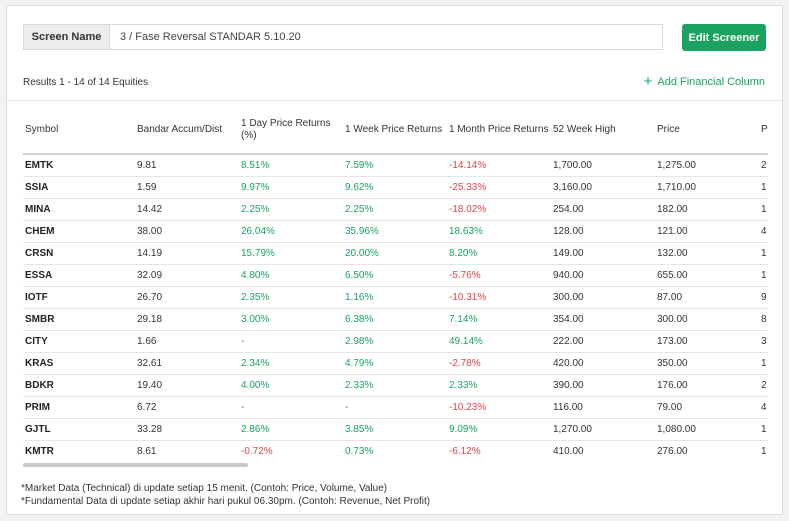 This screenshot has height=521, width=789. What do you see at coordinates (763, 165) in the screenshot?
I see `table-cell: 2` at bounding box center [763, 165].